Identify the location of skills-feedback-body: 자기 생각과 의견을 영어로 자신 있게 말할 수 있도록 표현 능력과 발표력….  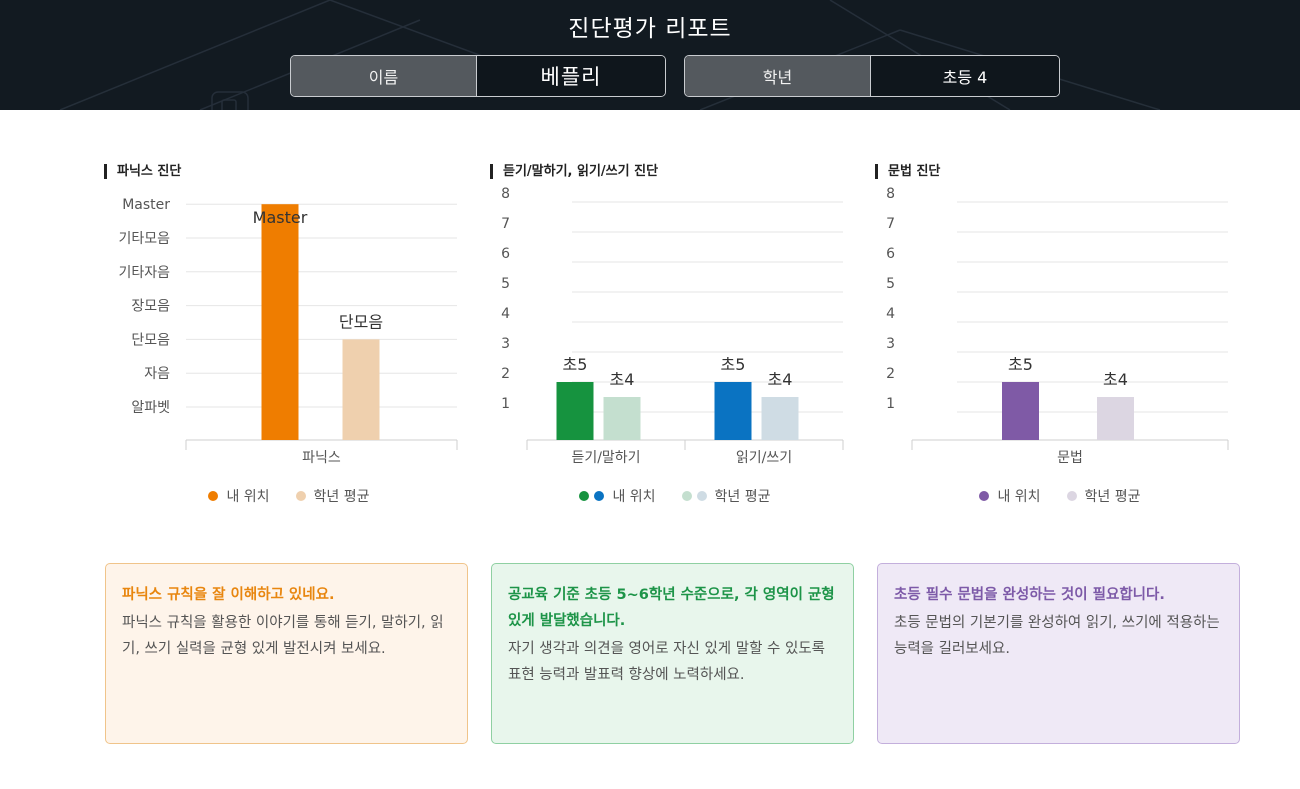
(667, 662).